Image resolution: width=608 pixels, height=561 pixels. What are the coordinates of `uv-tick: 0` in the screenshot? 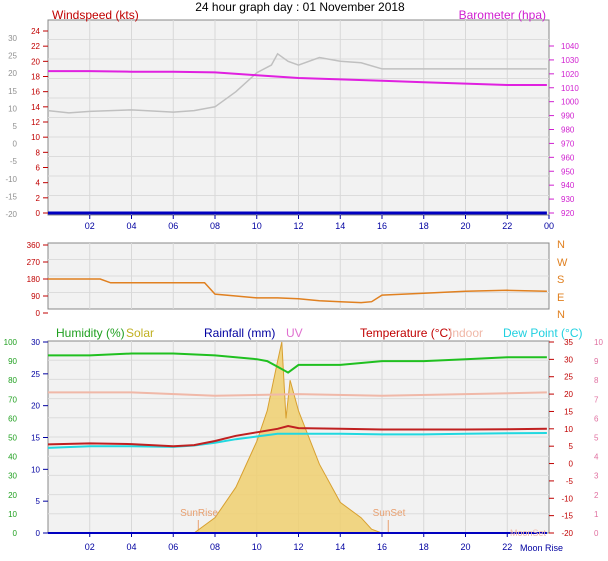 It's located at (596, 533).